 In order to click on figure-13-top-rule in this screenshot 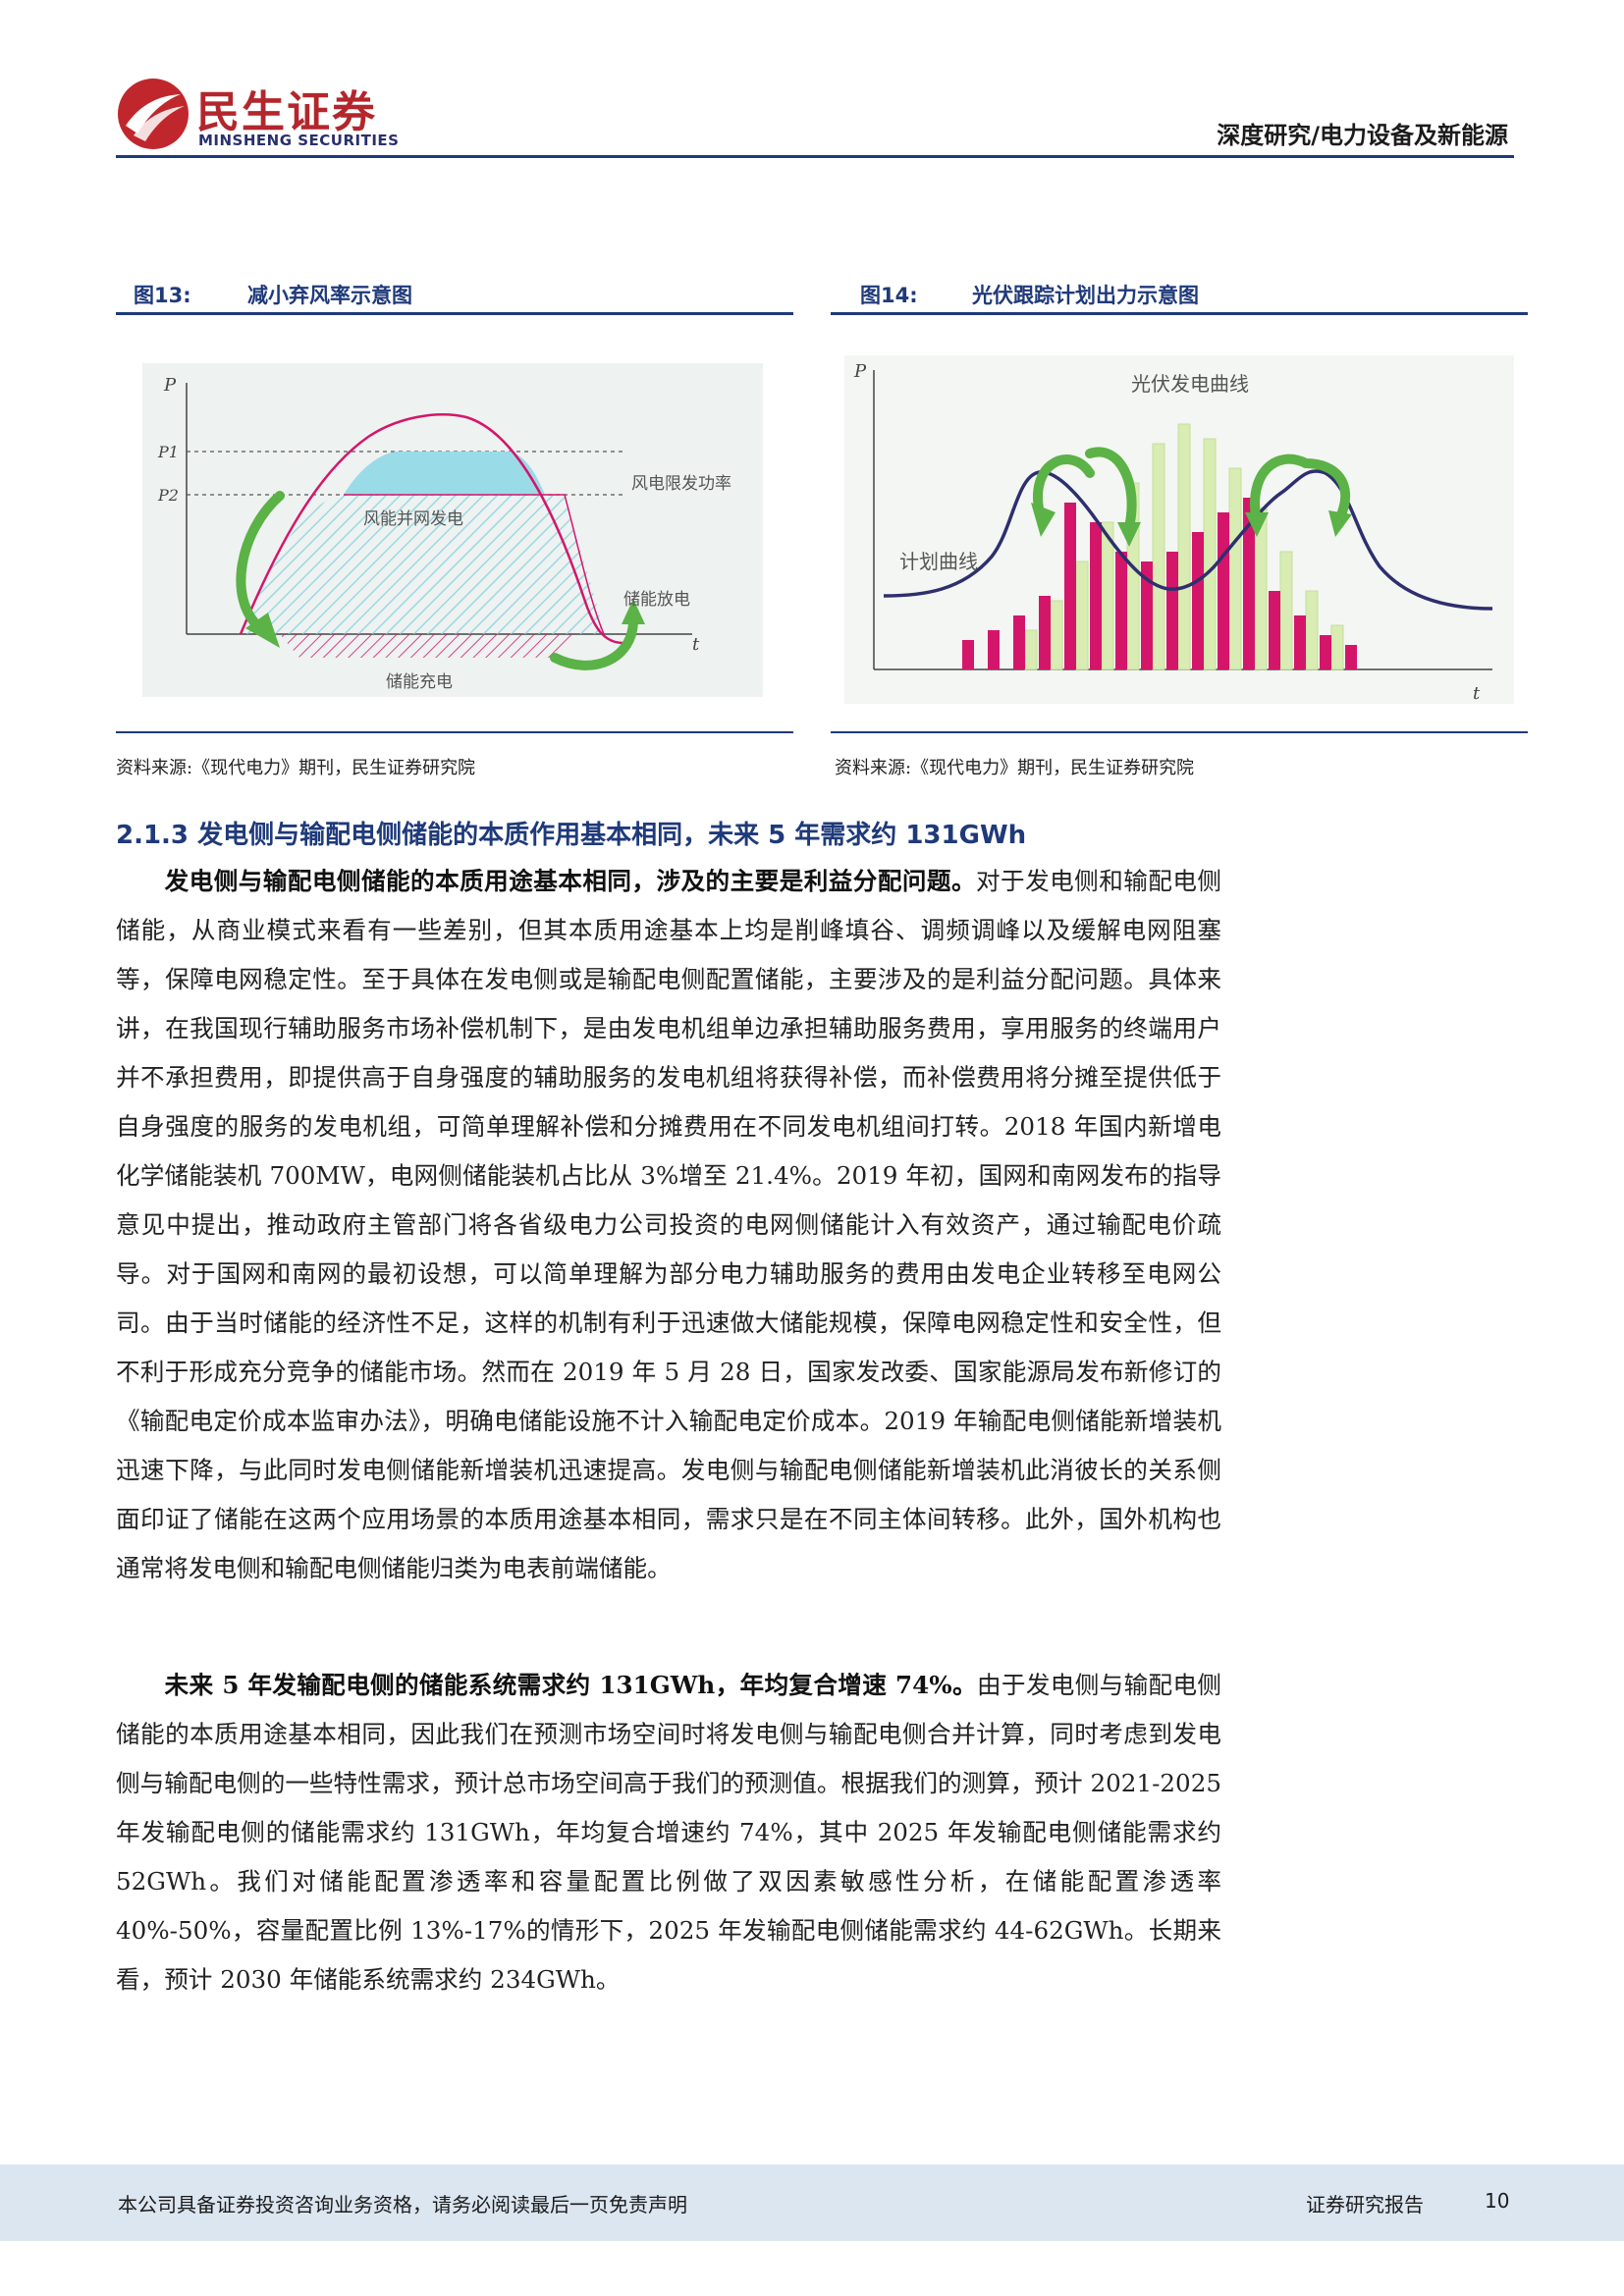, I will do `click(454, 313)`.